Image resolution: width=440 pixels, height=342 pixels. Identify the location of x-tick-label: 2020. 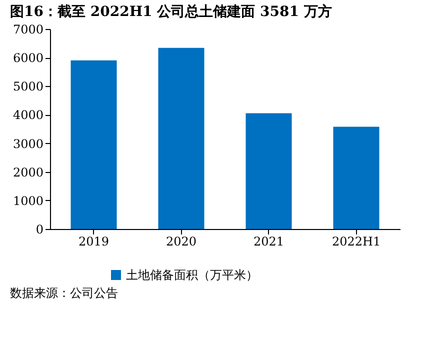
(181, 241).